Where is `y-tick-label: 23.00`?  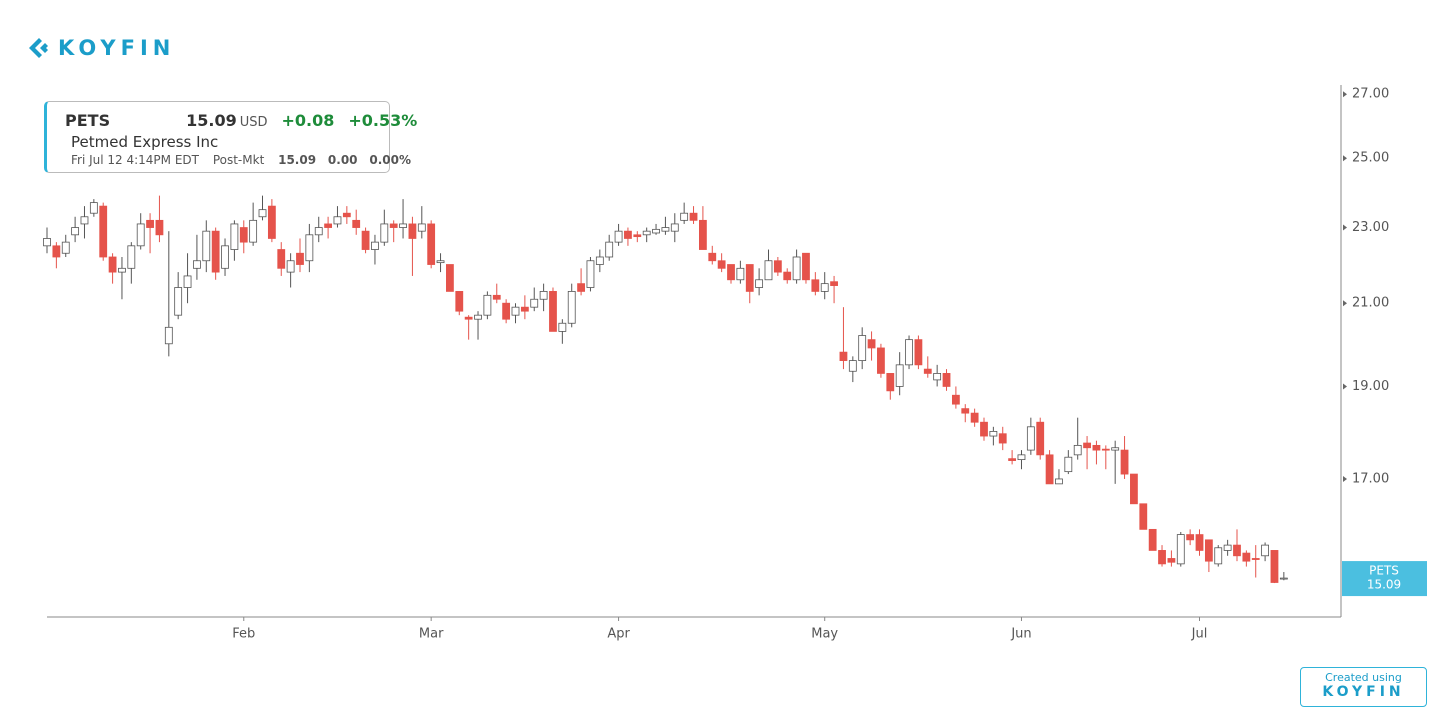 y-tick-label: 23.00 is located at coordinates (1370, 227).